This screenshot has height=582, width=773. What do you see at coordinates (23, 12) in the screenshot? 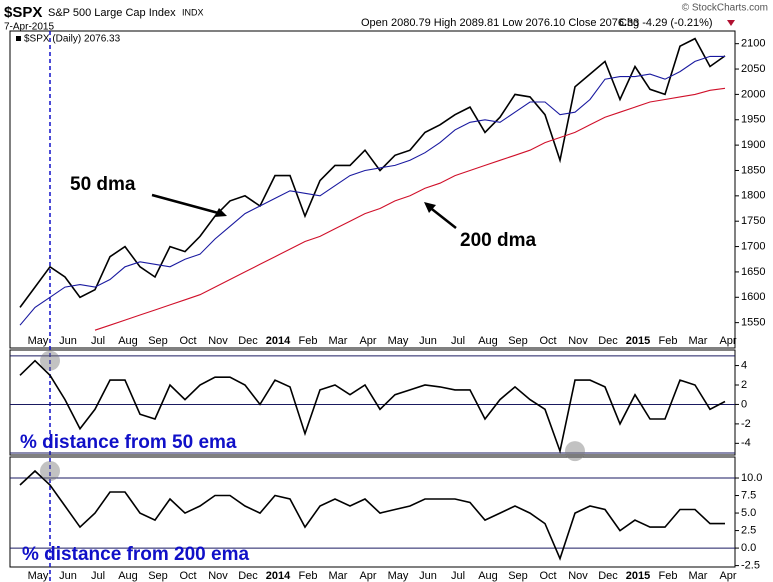
I see `symbol: $SPX` at bounding box center [23, 12].